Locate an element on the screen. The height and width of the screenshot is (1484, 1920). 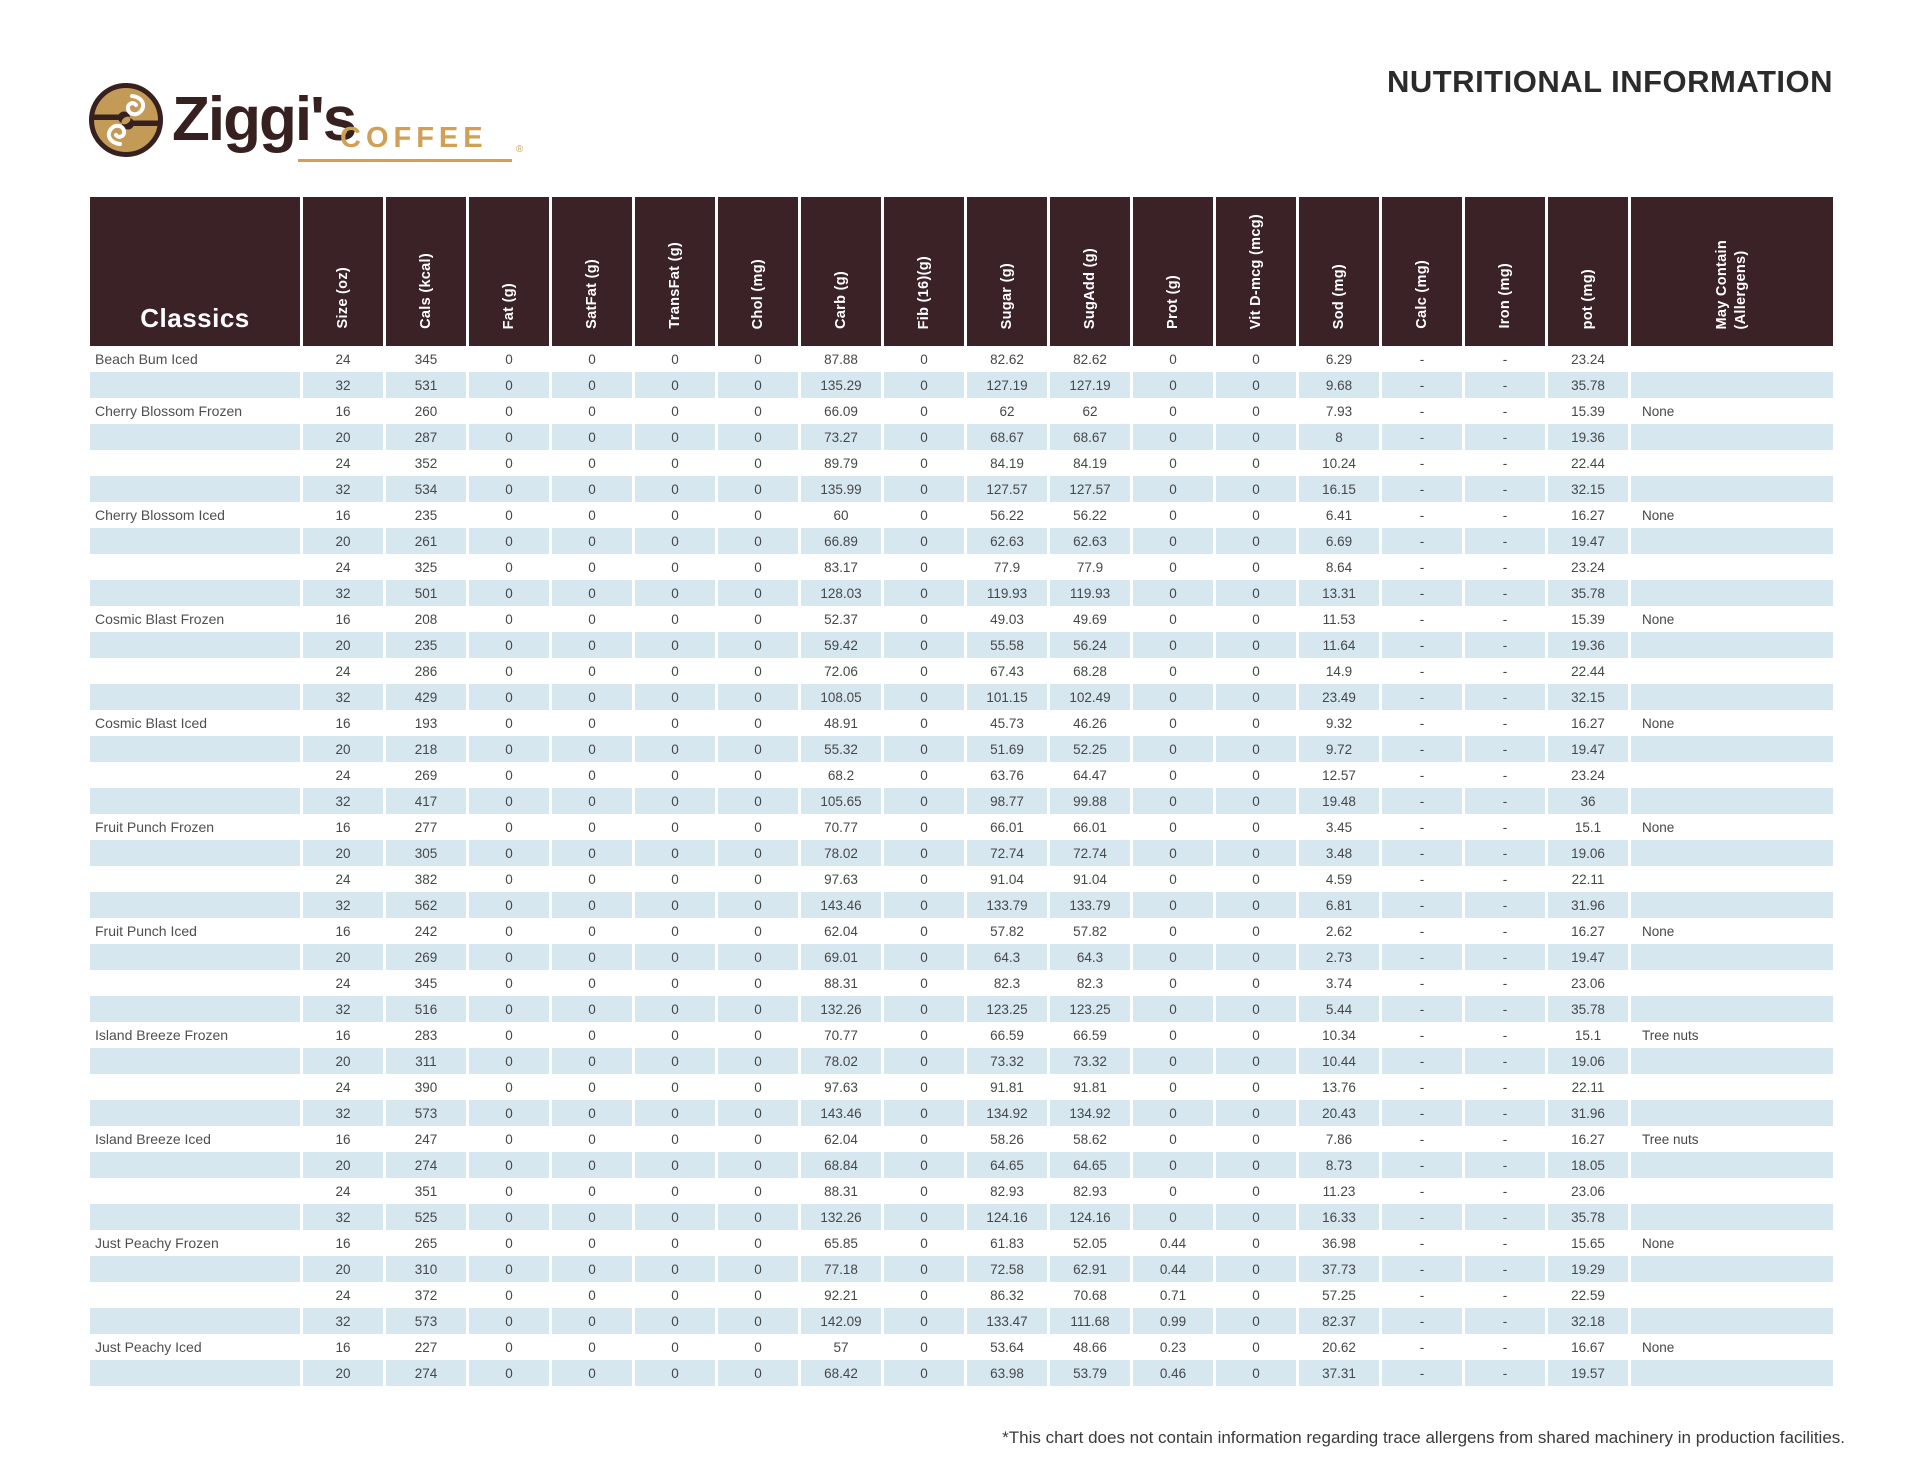
brand-underline is located at coordinates (405, 160).